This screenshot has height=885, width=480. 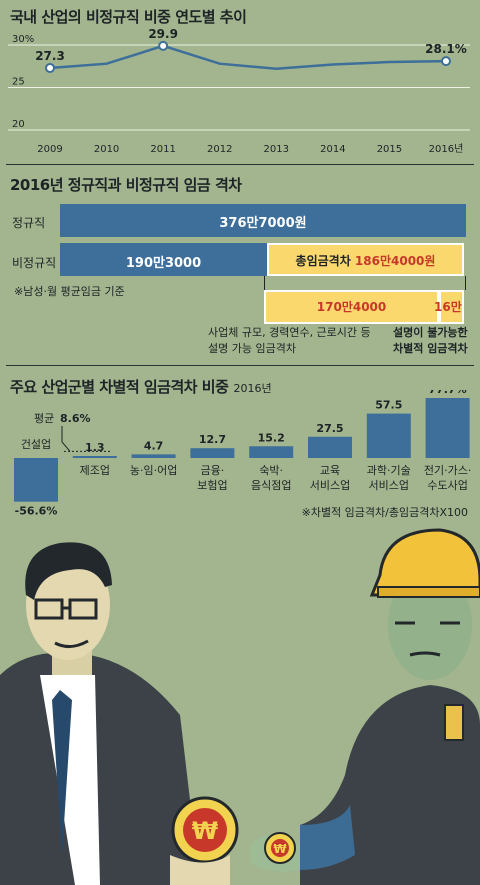 What do you see at coordinates (44, 418) in the screenshot?
I see `average-label: 평균` at bounding box center [44, 418].